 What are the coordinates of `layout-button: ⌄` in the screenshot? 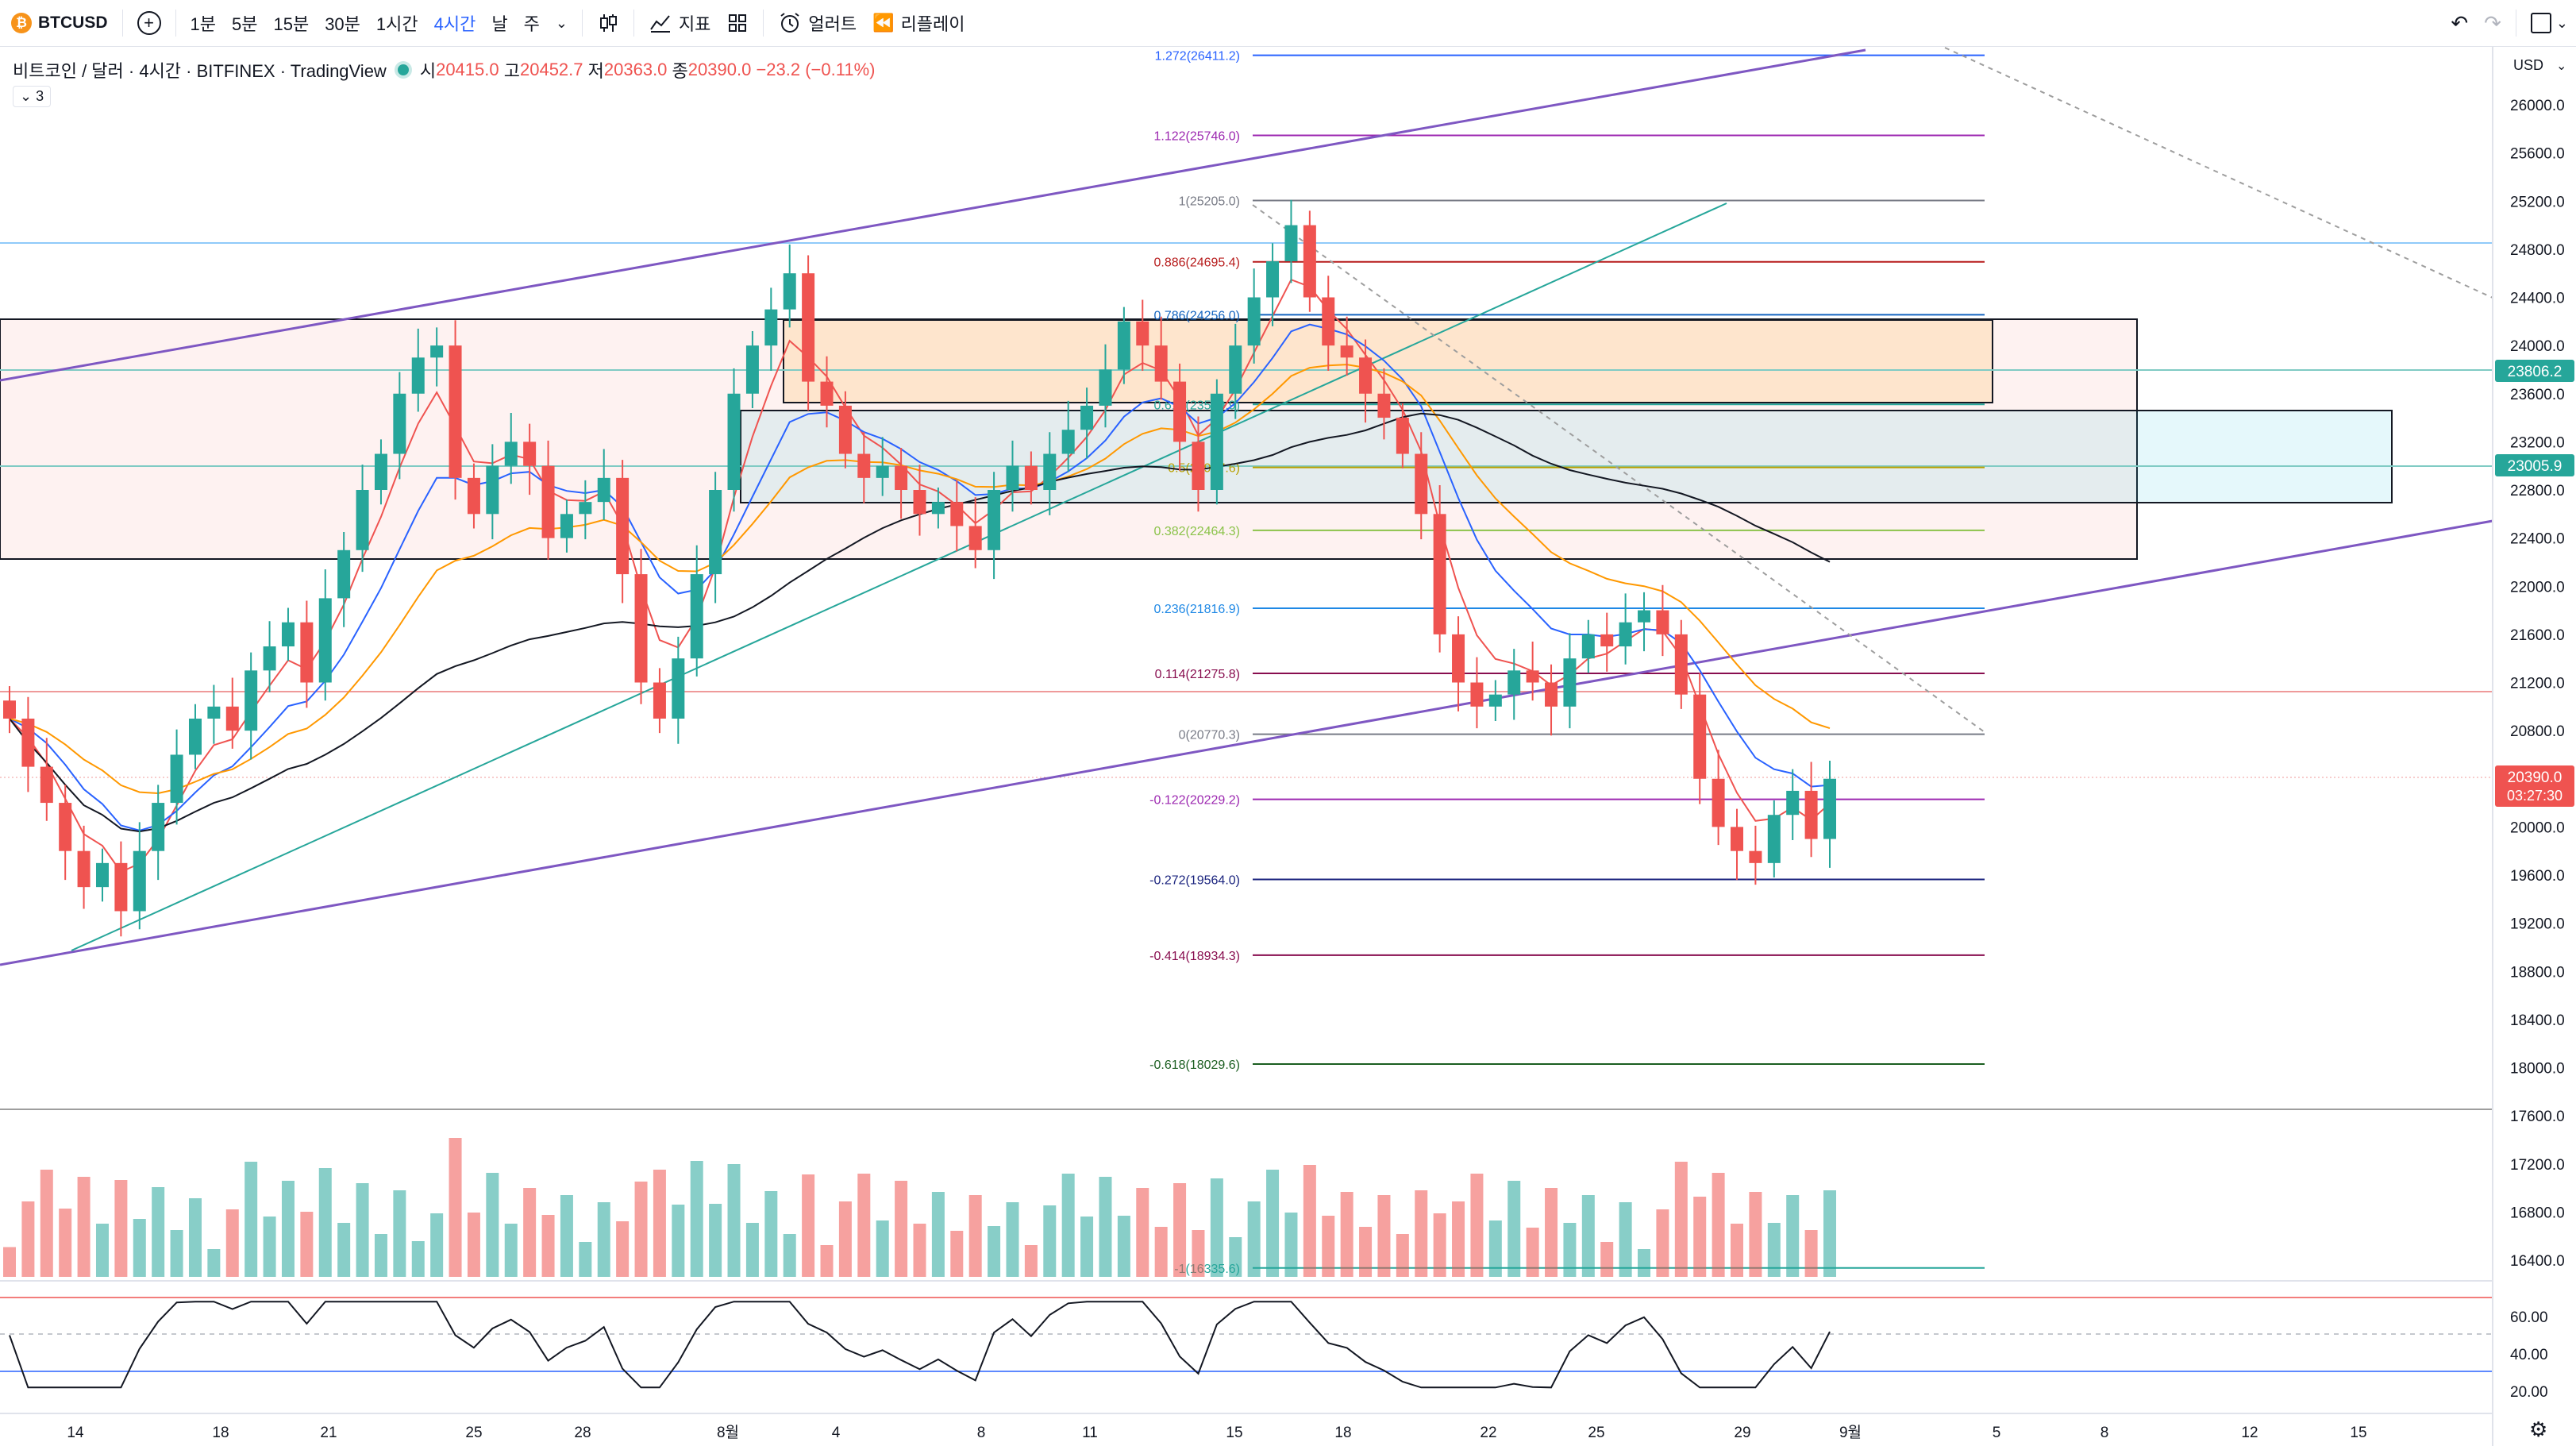 It's located at (2549, 23).